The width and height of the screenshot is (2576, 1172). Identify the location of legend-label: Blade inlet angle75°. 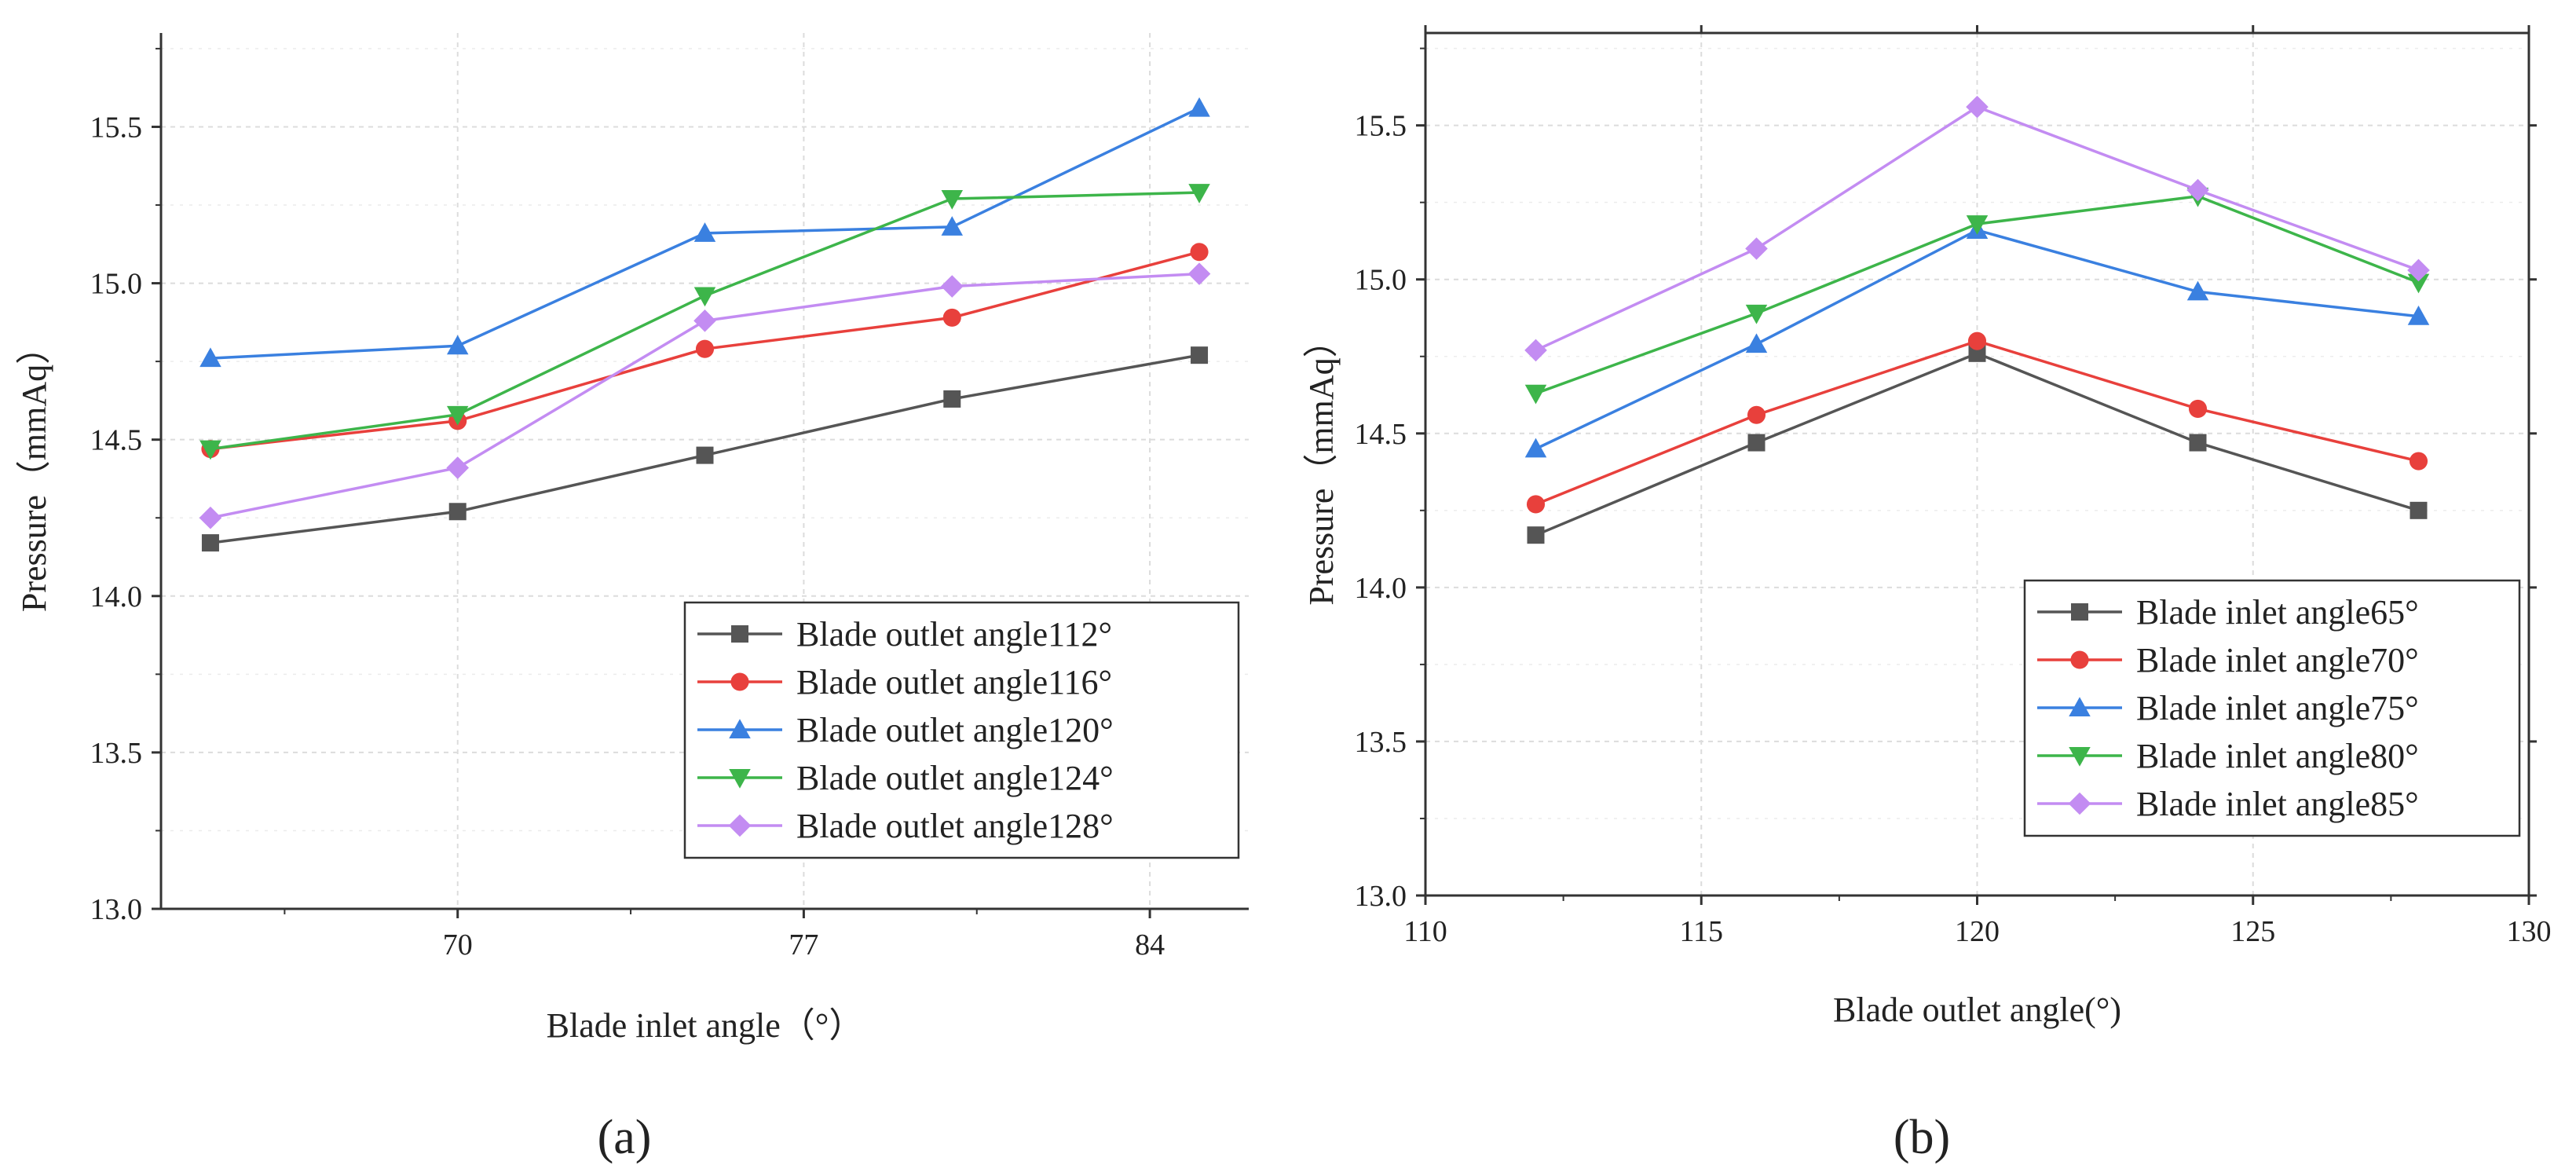
(2277, 708).